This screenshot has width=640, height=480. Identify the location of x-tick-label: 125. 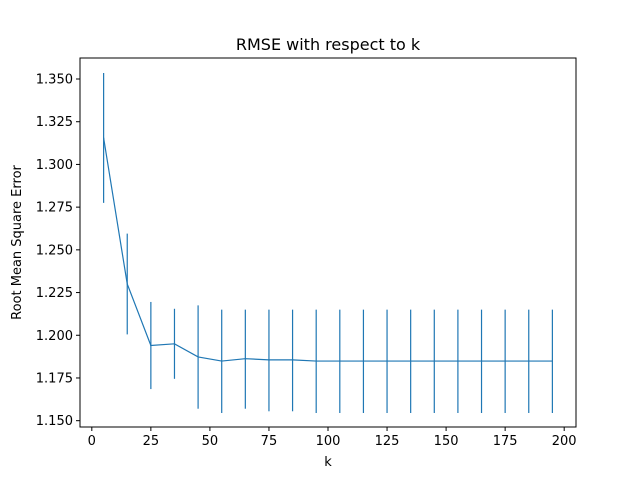
(387, 441).